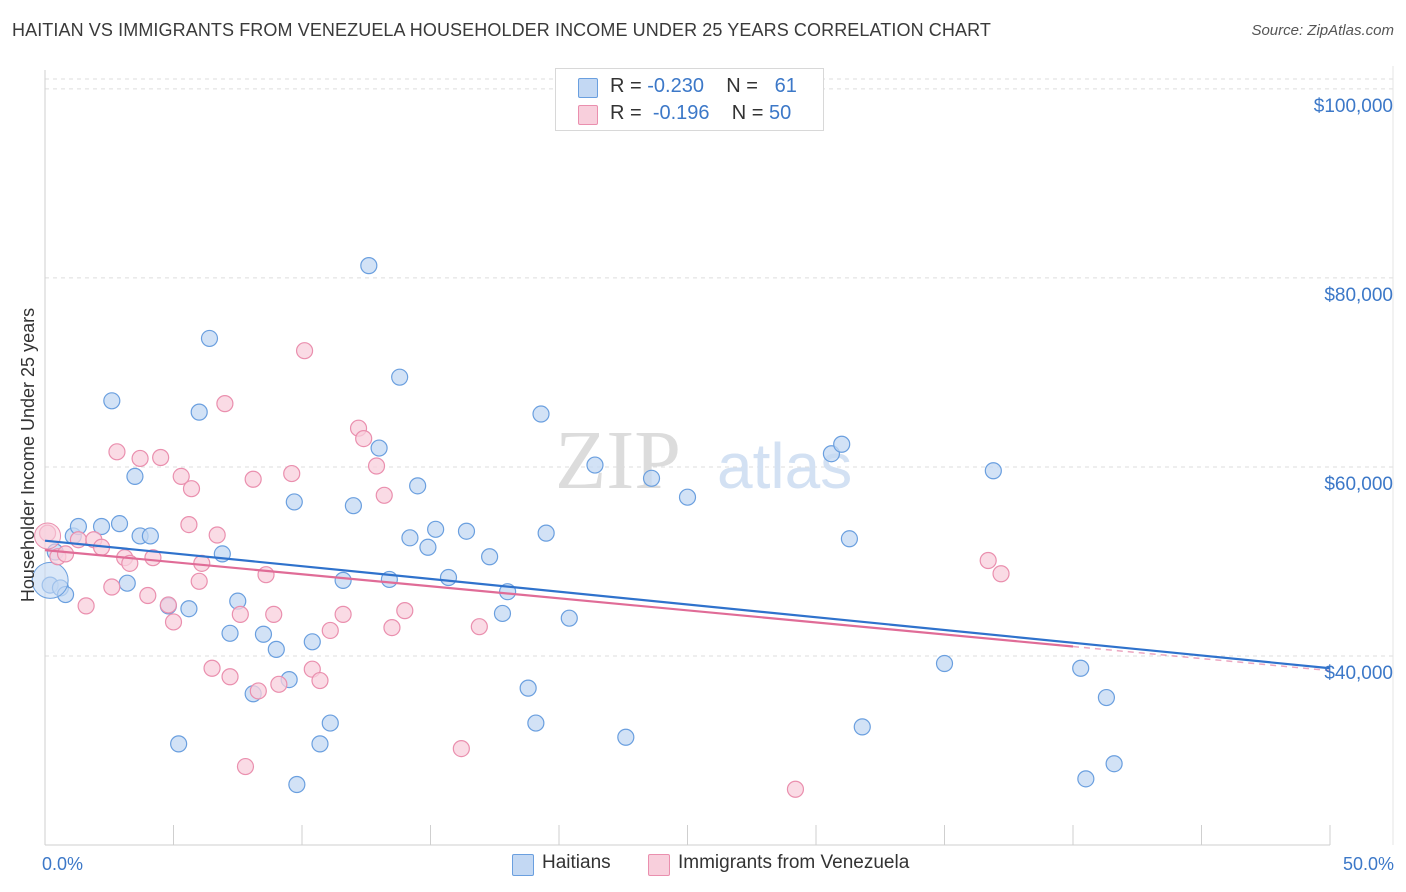 The image size is (1406, 892). I want to click on bottom-legend-label-haitians: Haitians, so click(576, 862).